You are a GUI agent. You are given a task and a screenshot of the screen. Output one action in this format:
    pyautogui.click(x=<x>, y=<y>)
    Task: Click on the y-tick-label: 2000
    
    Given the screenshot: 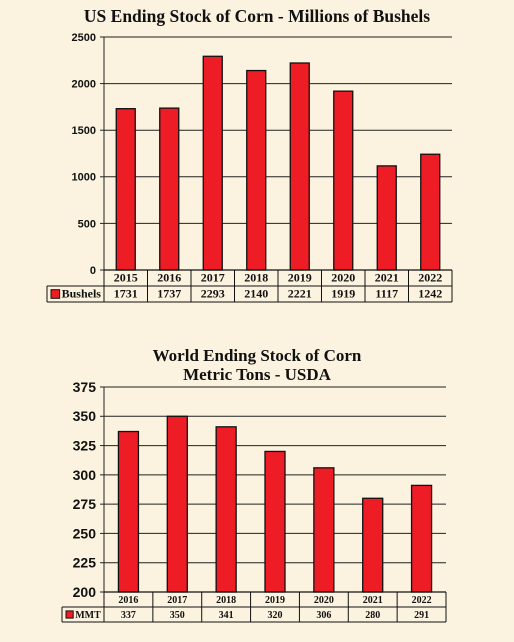 What is the action you would take?
    pyautogui.click(x=84, y=84)
    